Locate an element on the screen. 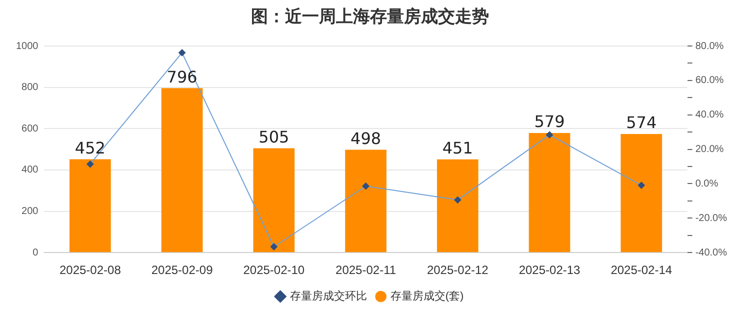 The height and width of the screenshot is (312, 740). legend-label: 存量房成交(套) is located at coordinates (427, 296).